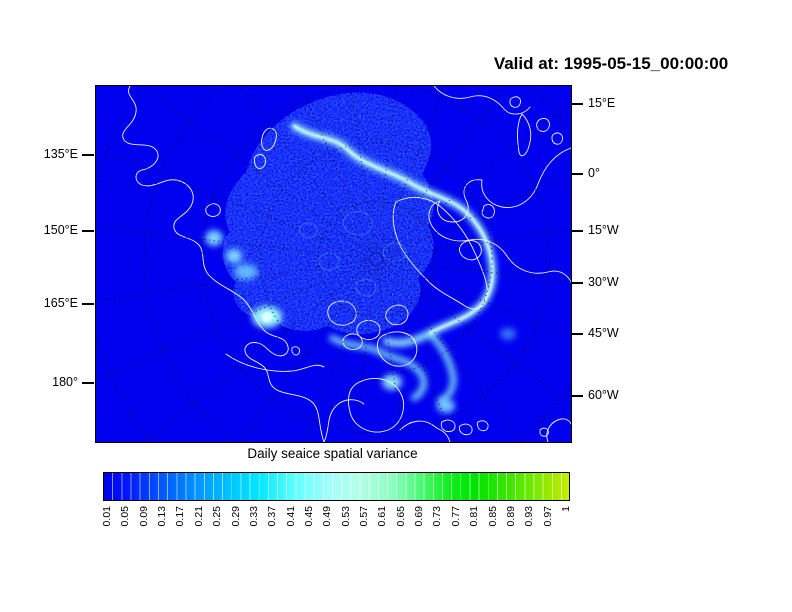  Describe the element at coordinates (60, 154) in the screenshot. I see `left-axis-label-135°E: 135°E` at that location.